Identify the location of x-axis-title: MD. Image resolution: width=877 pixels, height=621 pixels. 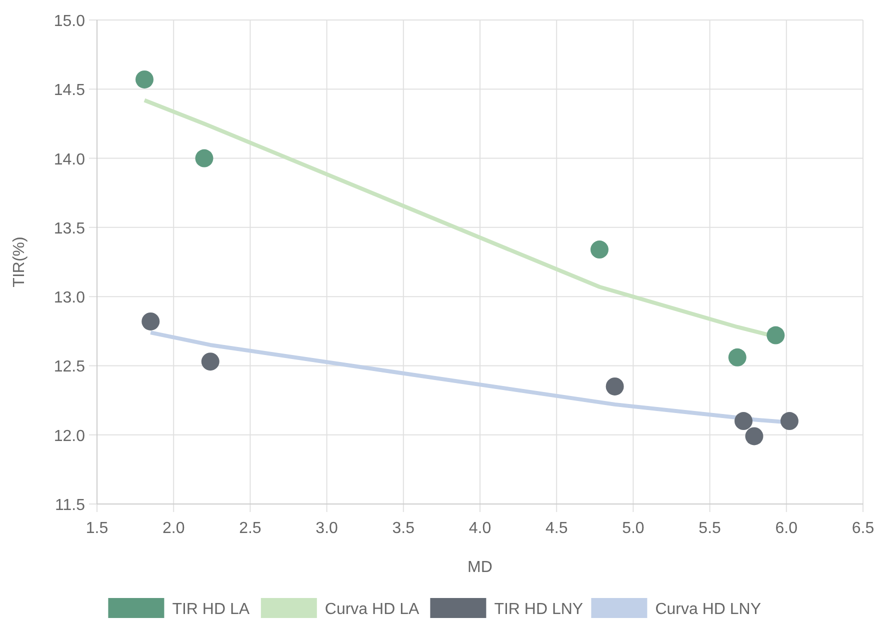
(480, 567).